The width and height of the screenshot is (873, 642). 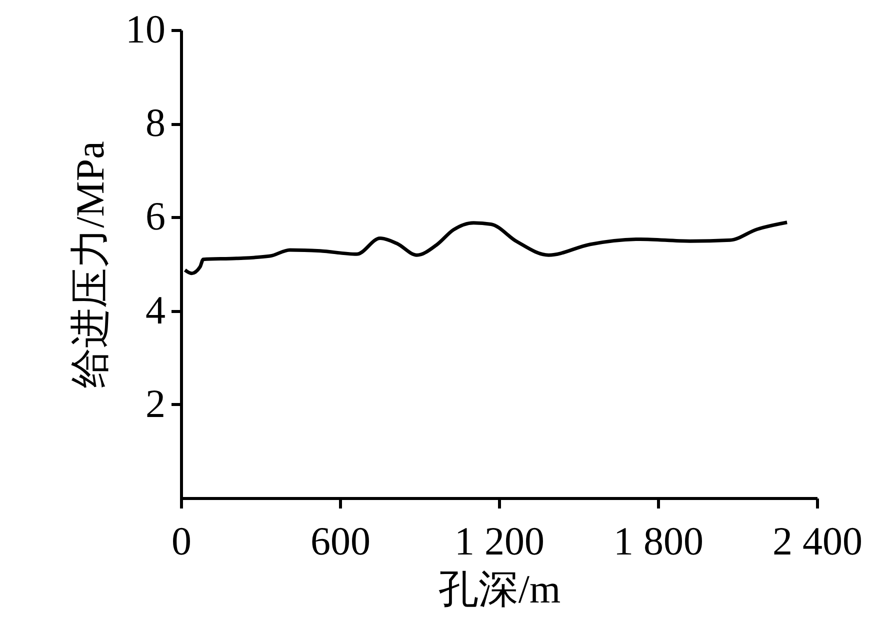 What do you see at coordinates (499, 589) in the screenshot?
I see `x-axis-title: 孔深/m` at bounding box center [499, 589].